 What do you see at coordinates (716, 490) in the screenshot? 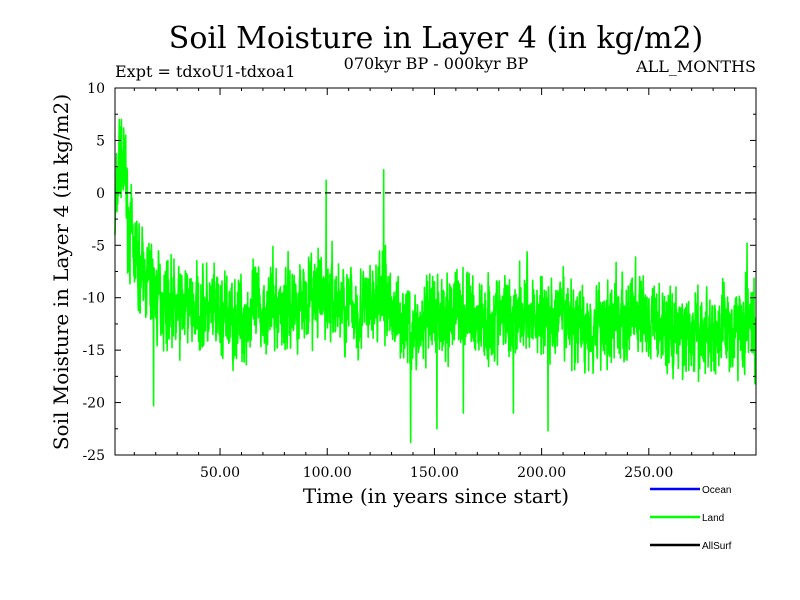
I see `legend-label-ocean: Ocean` at bounding box center [716, 490].